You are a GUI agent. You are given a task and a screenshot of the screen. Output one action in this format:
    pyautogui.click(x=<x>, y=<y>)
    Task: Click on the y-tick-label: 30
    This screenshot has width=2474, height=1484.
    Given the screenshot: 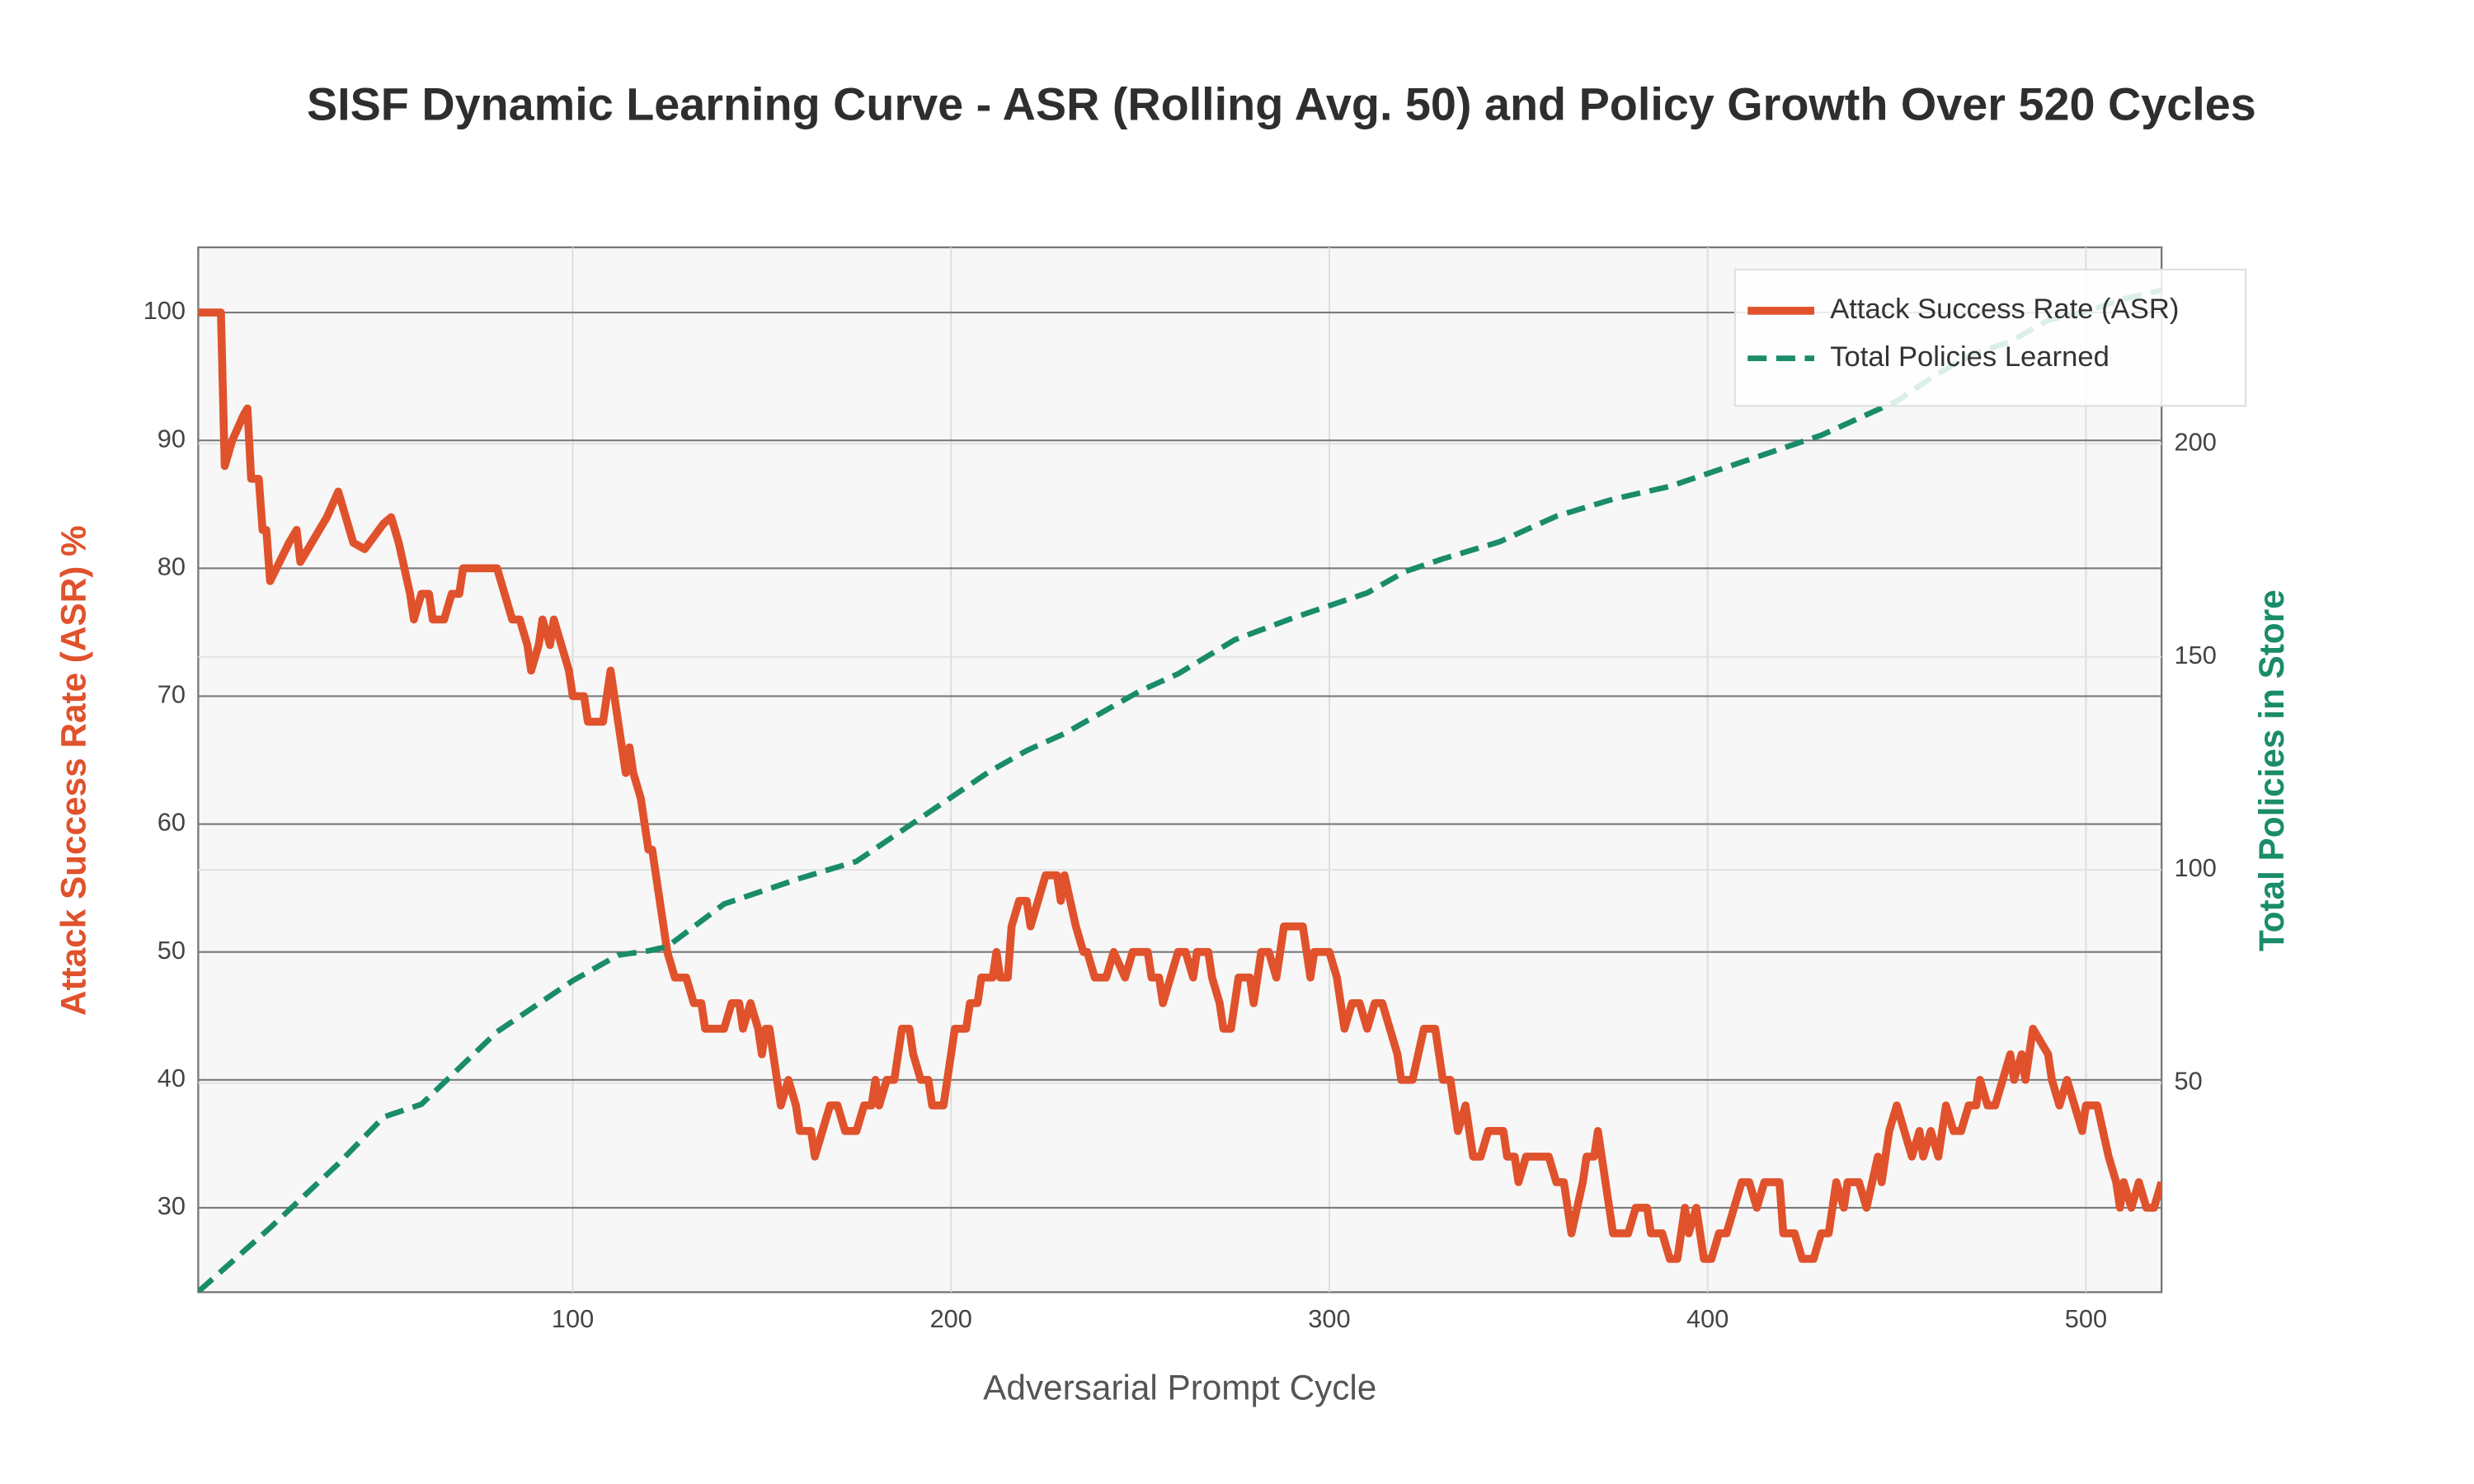 What is the action you would take?
    pyautogui.click(x=172, y=1205)
    